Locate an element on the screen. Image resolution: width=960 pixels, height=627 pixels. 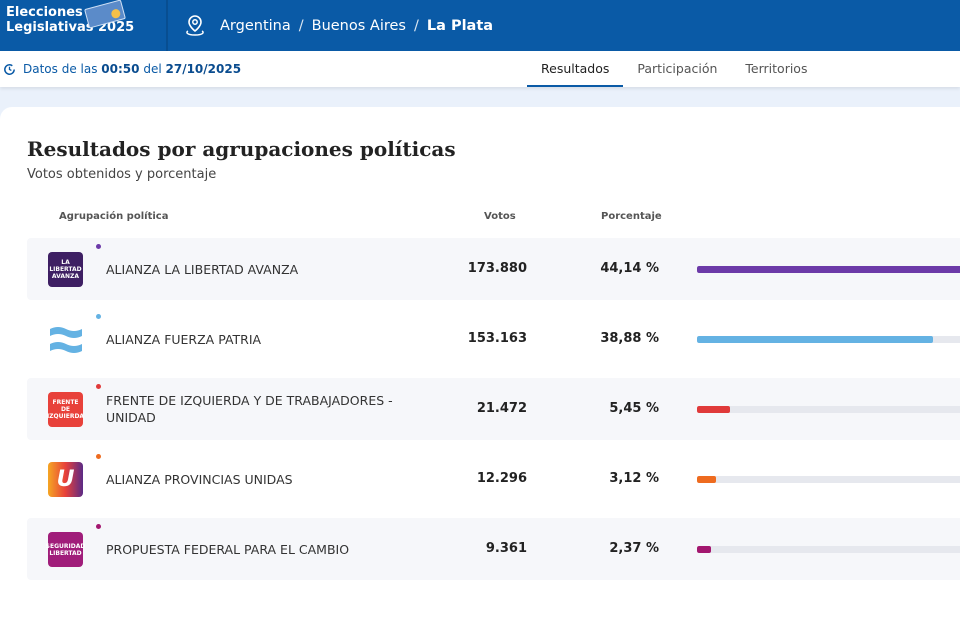
party-name: ALIANZA FUERZA PATRIA is located at coordinates (184, 339).